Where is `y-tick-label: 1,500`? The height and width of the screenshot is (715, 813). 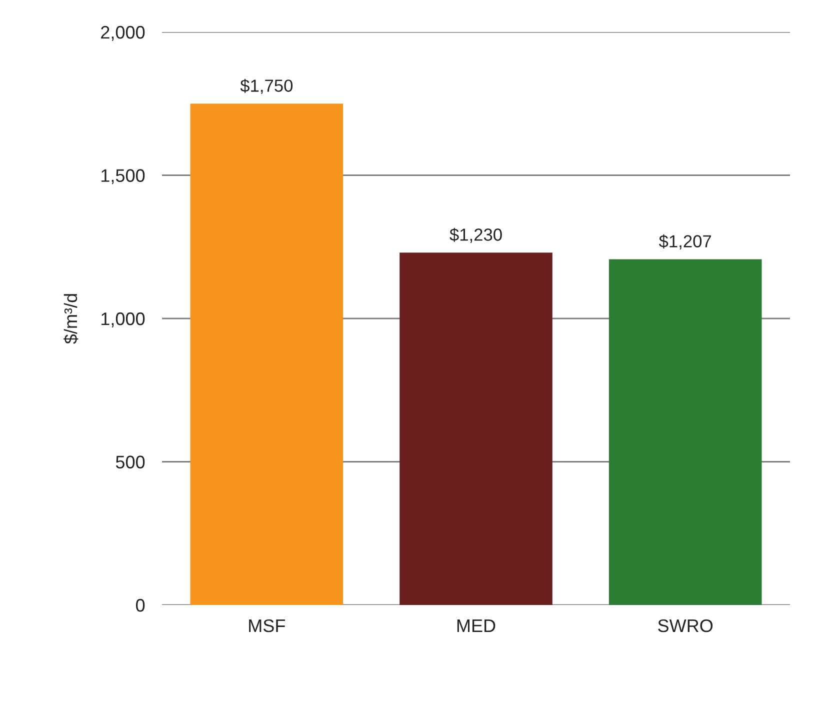
y-tick-label: 1,500 is located at coordinates (123, 176).